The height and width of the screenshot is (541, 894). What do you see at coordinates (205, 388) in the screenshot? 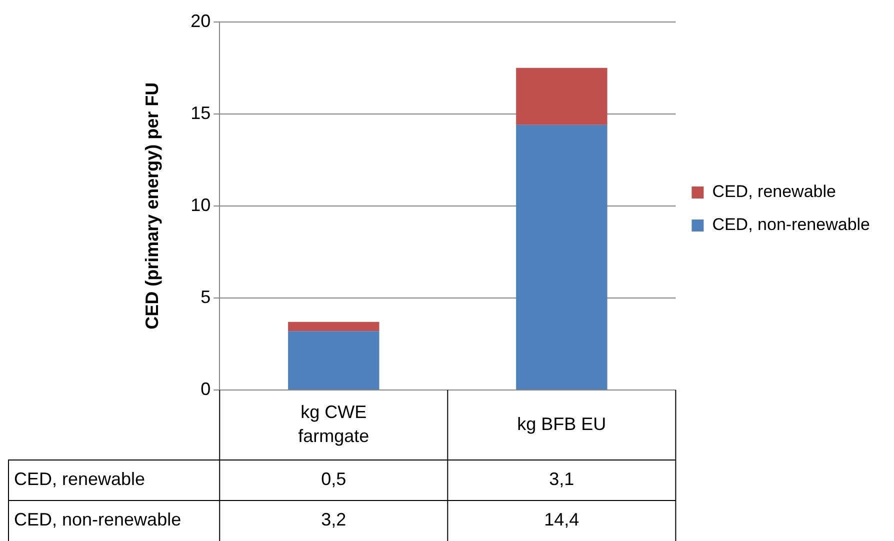
I see `y-tick-label: 0` at bounding box center [205, 388].